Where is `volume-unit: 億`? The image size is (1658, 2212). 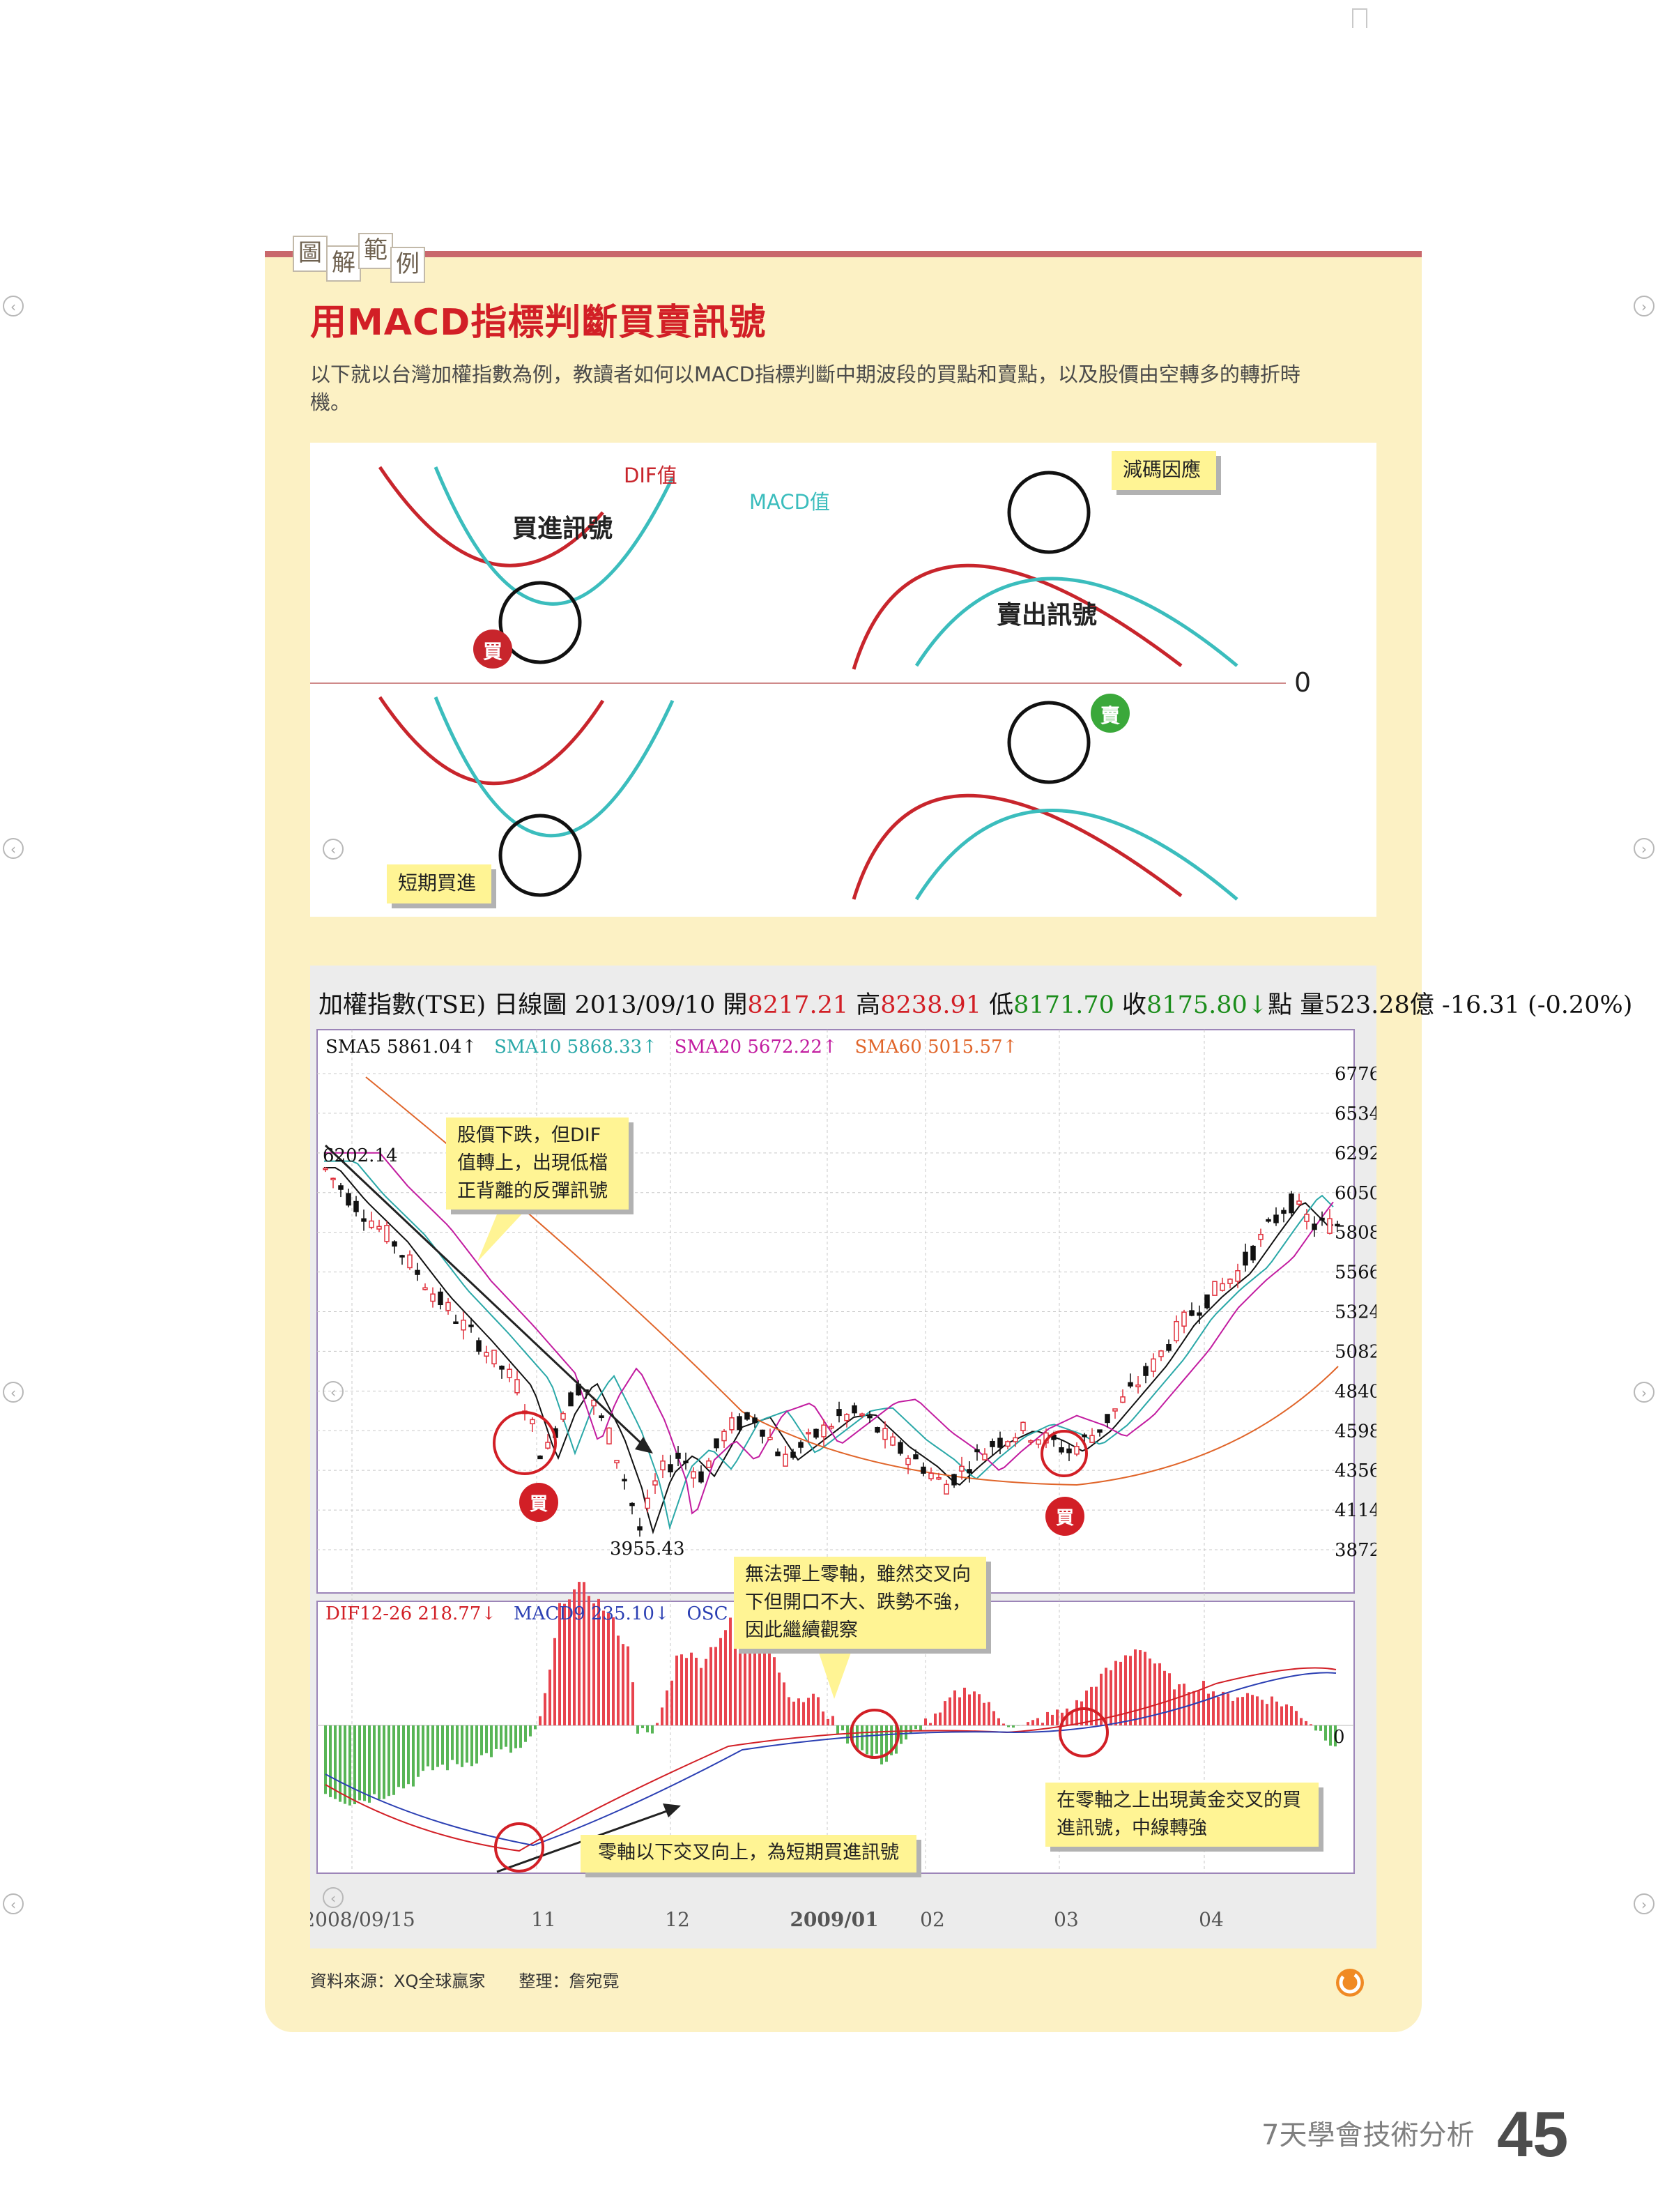
volume-unit: 億 is located at coordinates (1421, 1005).